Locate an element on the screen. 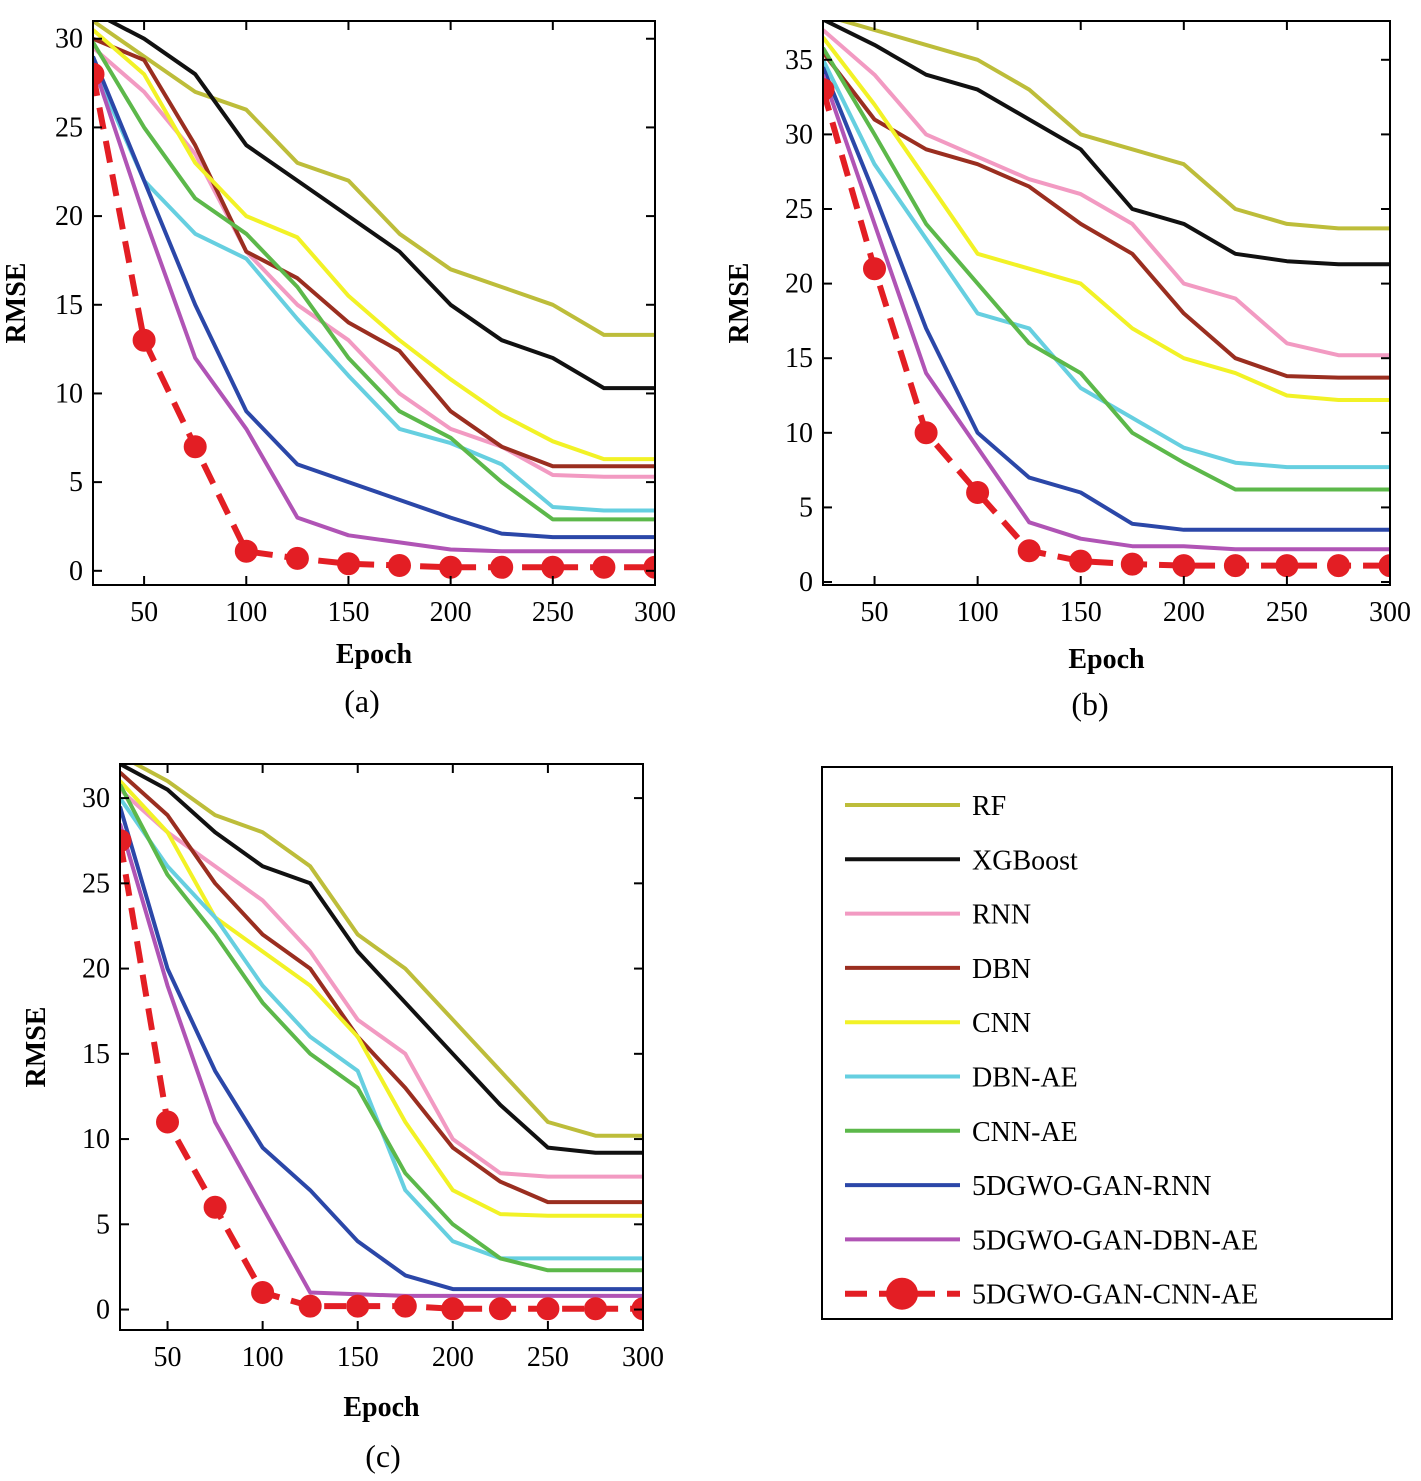 This screenshot has width=1421, height=1481. legend-label: 5DGWO-GAN-RNN is located at coordinates (1092, 1186).